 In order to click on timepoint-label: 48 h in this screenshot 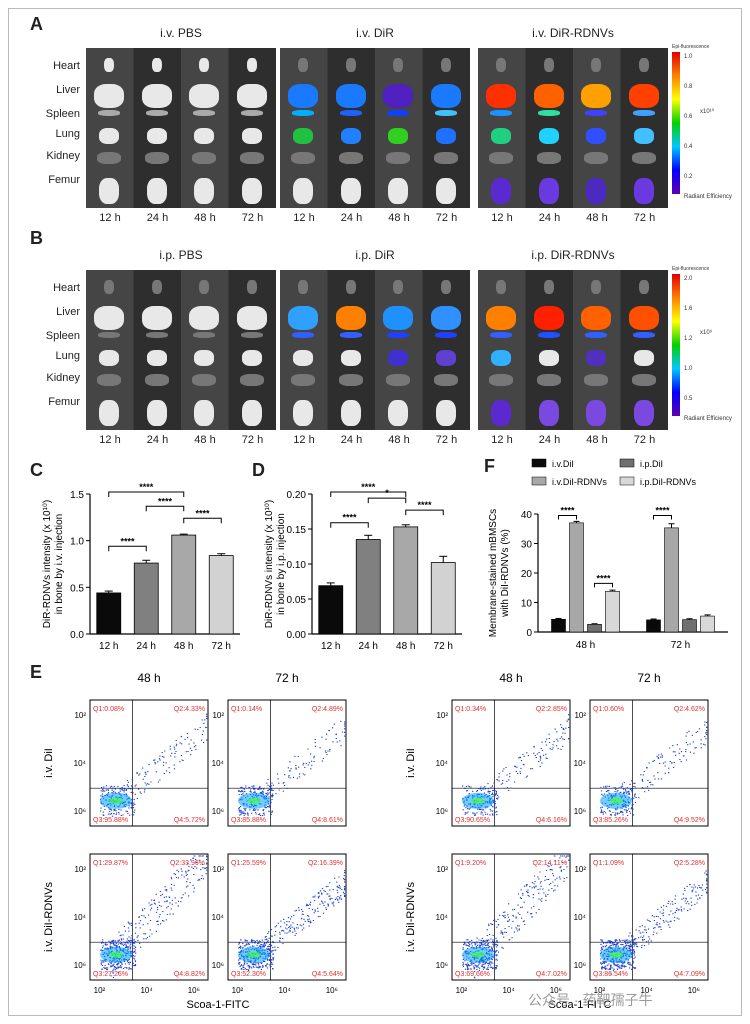, I will do `click(399, 440)`.